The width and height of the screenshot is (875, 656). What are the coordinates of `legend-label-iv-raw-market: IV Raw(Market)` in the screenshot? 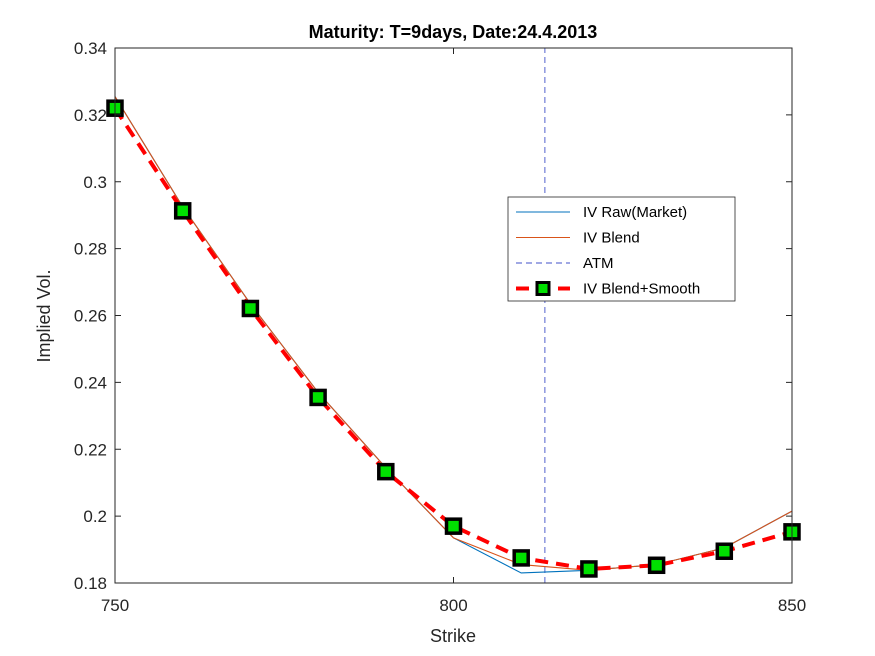 It's located at (635, 212).